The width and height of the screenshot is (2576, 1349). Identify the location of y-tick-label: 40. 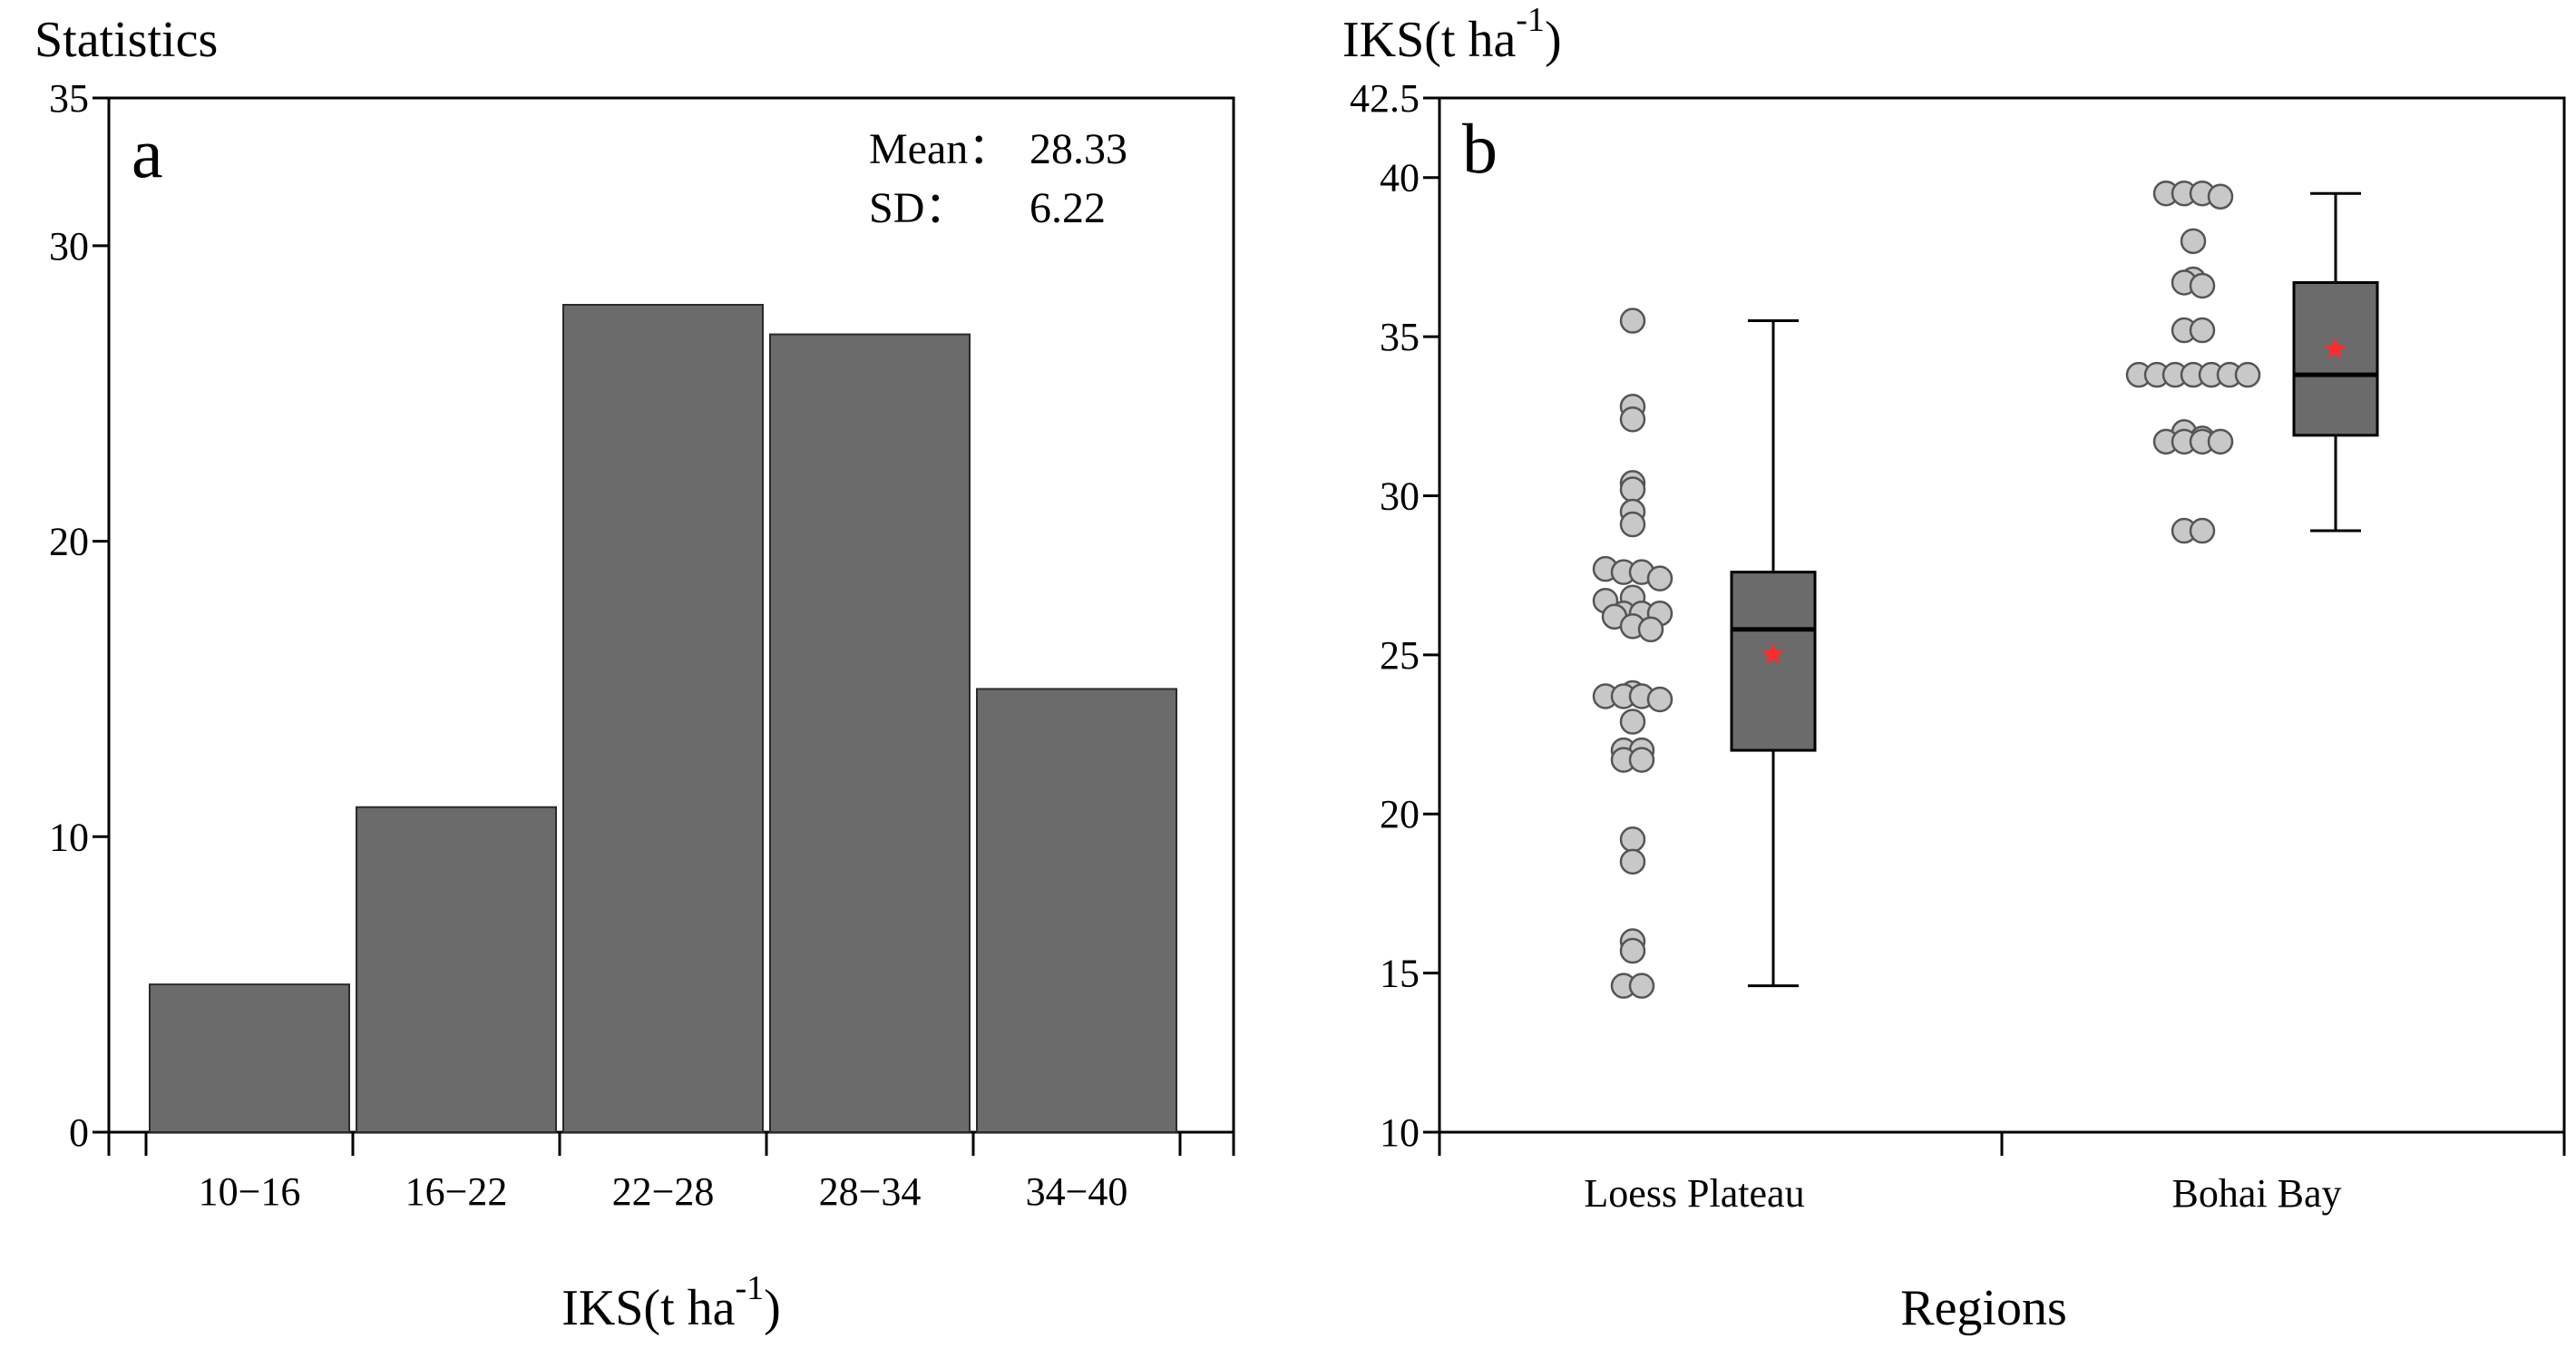
(1400, 178).